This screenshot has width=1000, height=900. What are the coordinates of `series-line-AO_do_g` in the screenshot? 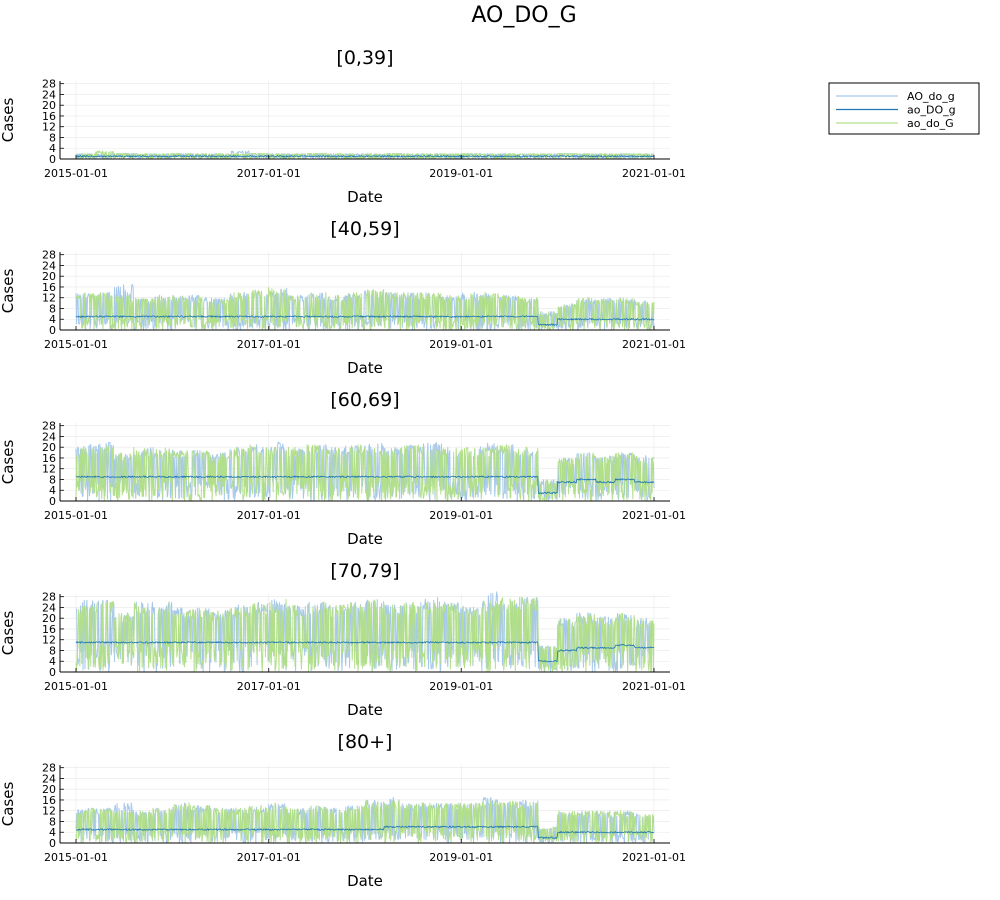 It's located at (365, 471).